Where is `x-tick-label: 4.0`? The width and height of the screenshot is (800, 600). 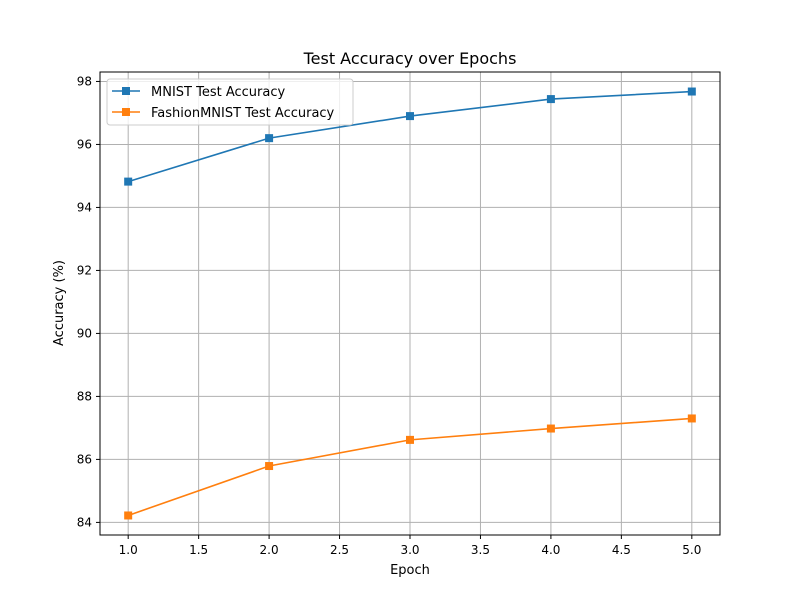 x-tick-label: 4.0 is located at coordinates (550, 550).